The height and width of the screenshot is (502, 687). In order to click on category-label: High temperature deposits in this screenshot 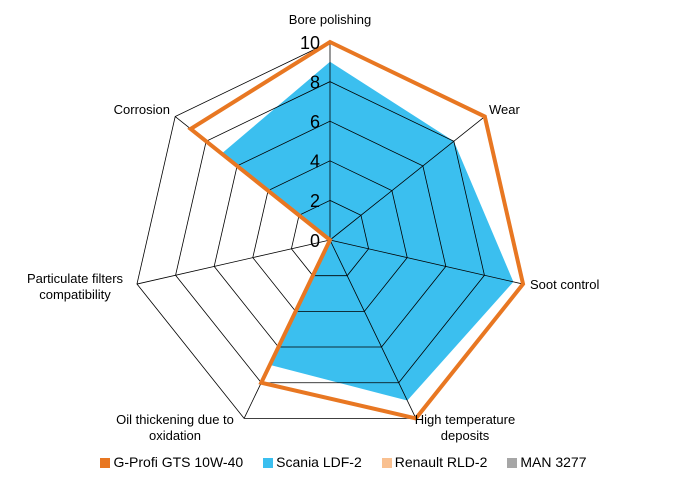, I will do `click(465, 427)`.